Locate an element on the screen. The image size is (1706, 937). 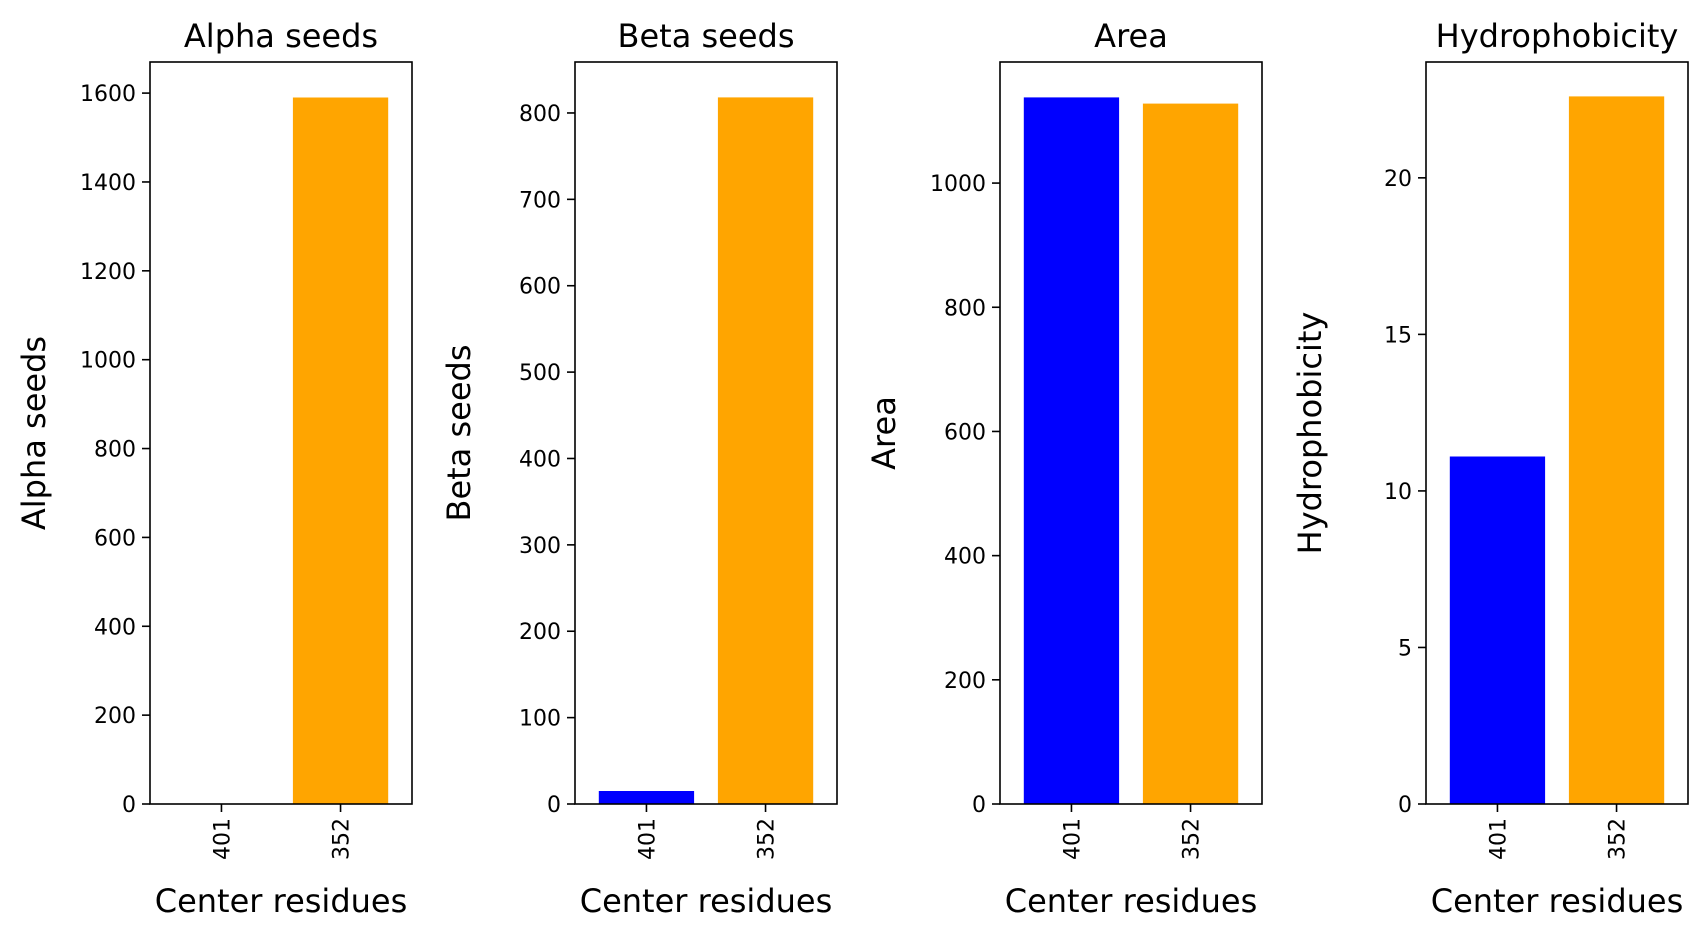
y-axis-title: Area is located at coordinates (884, 433).